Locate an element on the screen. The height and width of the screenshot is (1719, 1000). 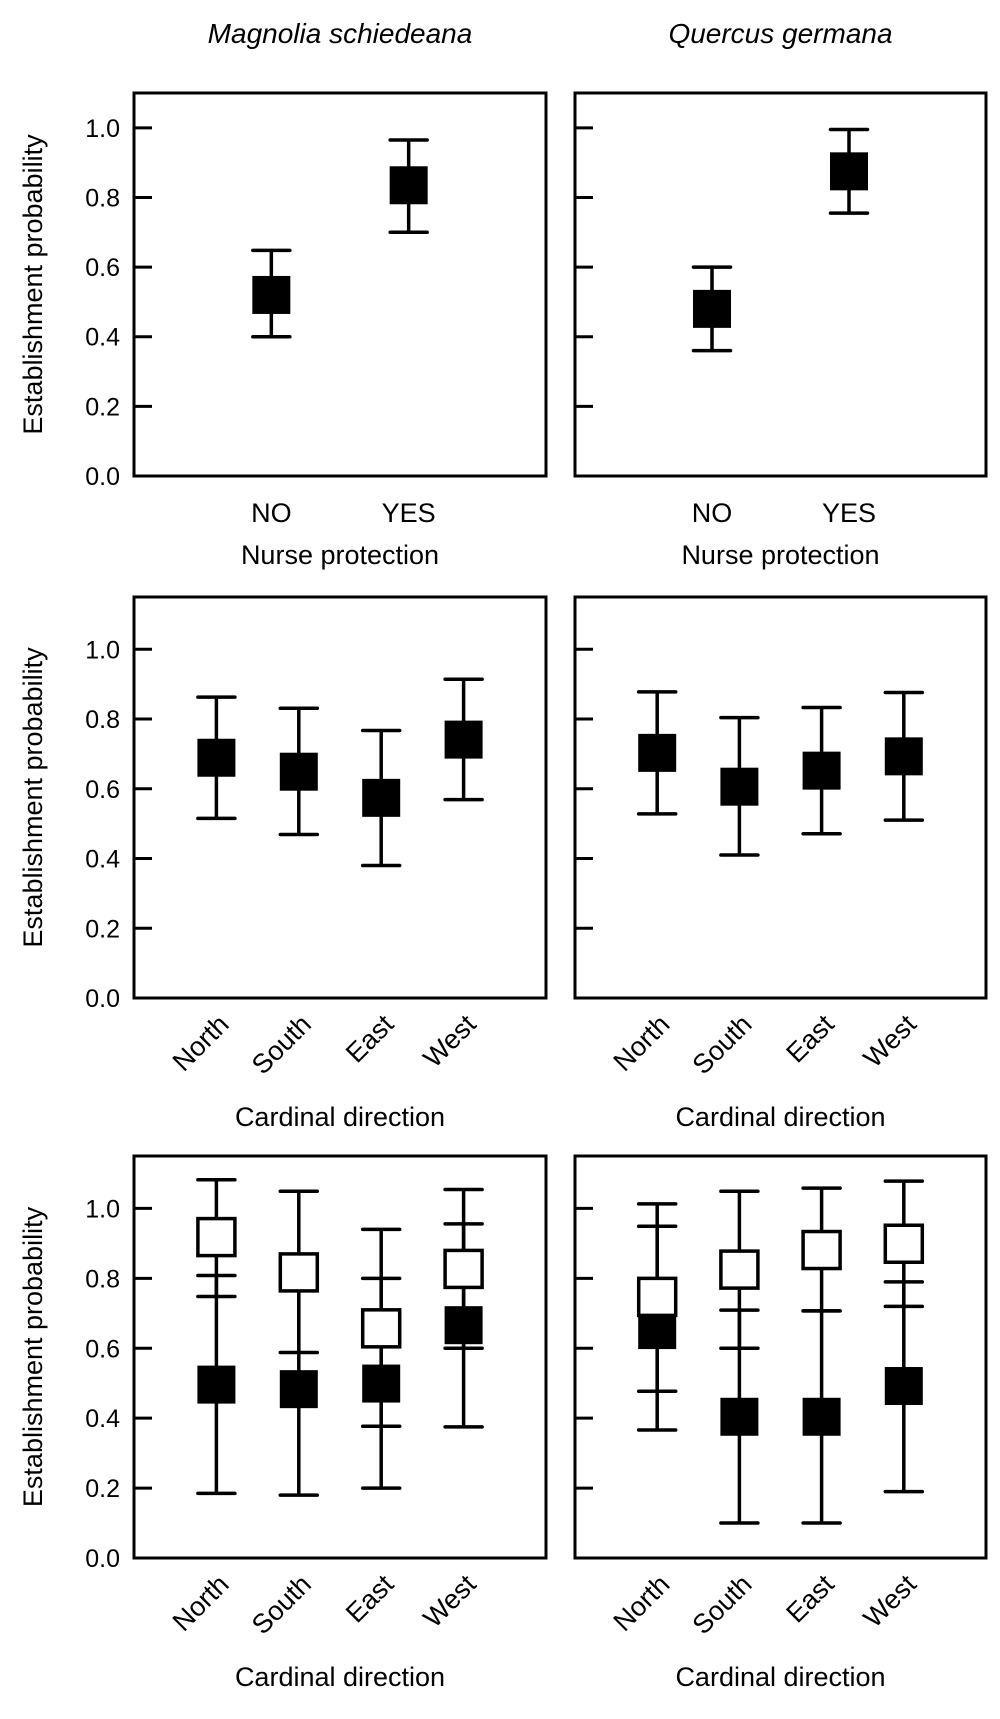
panel-row1-right: Quercus germana NO YES Nurse protection is located at coordinates (780, 294).